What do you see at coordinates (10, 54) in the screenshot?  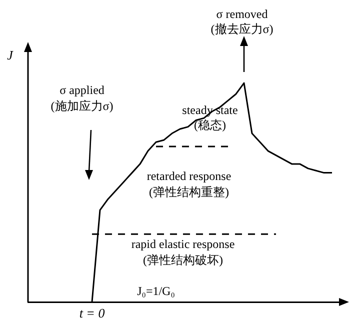 I see `y-axis-title: J` at bounding box center [10, 54].